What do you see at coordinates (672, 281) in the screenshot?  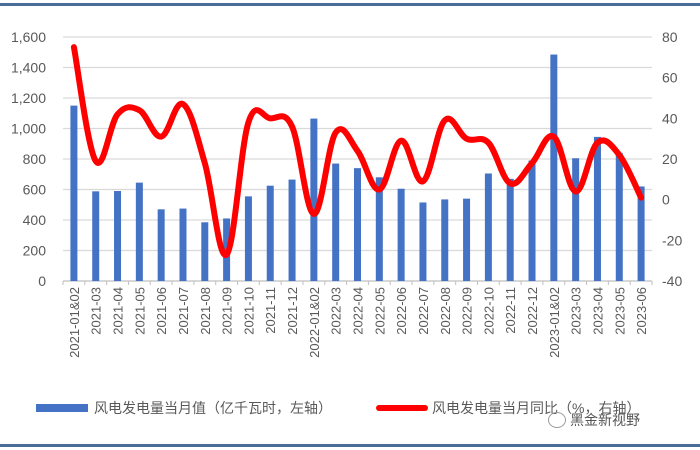 I see `right-axis-tick: -40` at bounding box center [672, 281].